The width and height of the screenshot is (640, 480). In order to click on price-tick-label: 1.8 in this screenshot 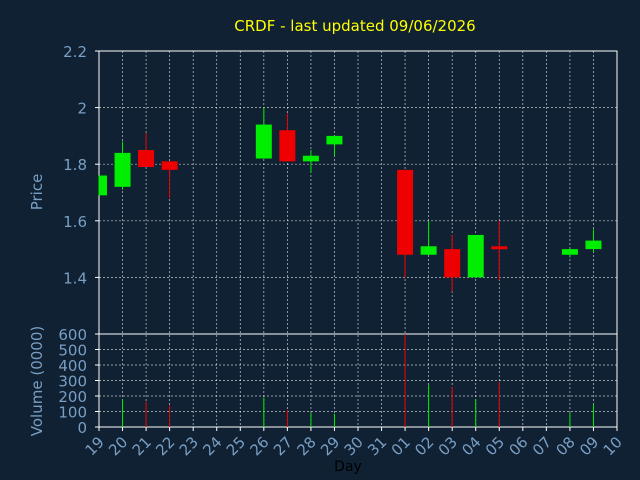, I will do `click(75, 165)`.